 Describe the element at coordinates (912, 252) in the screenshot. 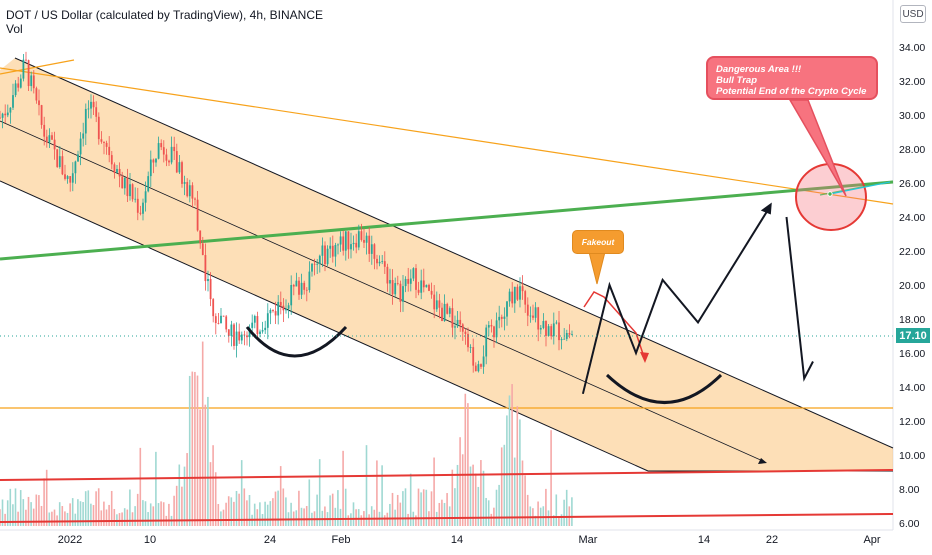

I see `price-tick-label: 22.00` at that location.